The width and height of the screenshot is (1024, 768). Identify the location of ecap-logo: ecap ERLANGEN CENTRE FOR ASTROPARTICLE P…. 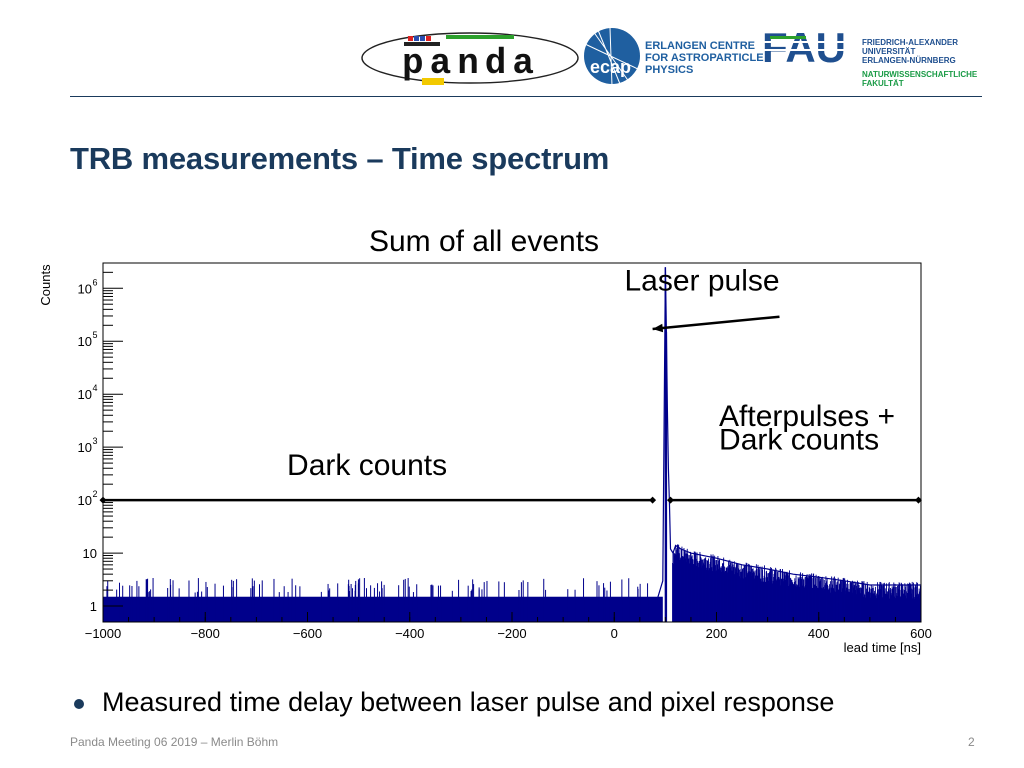
(674, 55).